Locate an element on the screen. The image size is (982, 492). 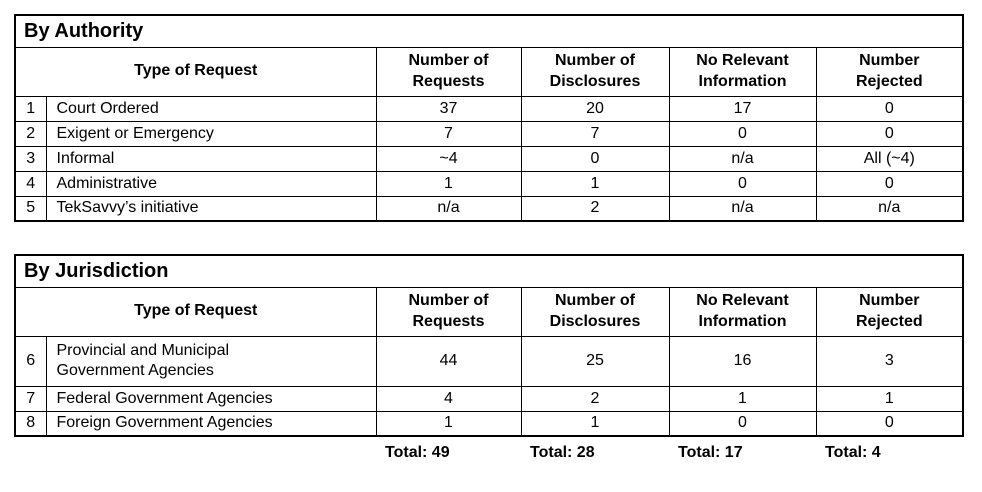
table-row: 2 Exigent or Emergency 7 7 0 0 is located at coordinates (489, 133).